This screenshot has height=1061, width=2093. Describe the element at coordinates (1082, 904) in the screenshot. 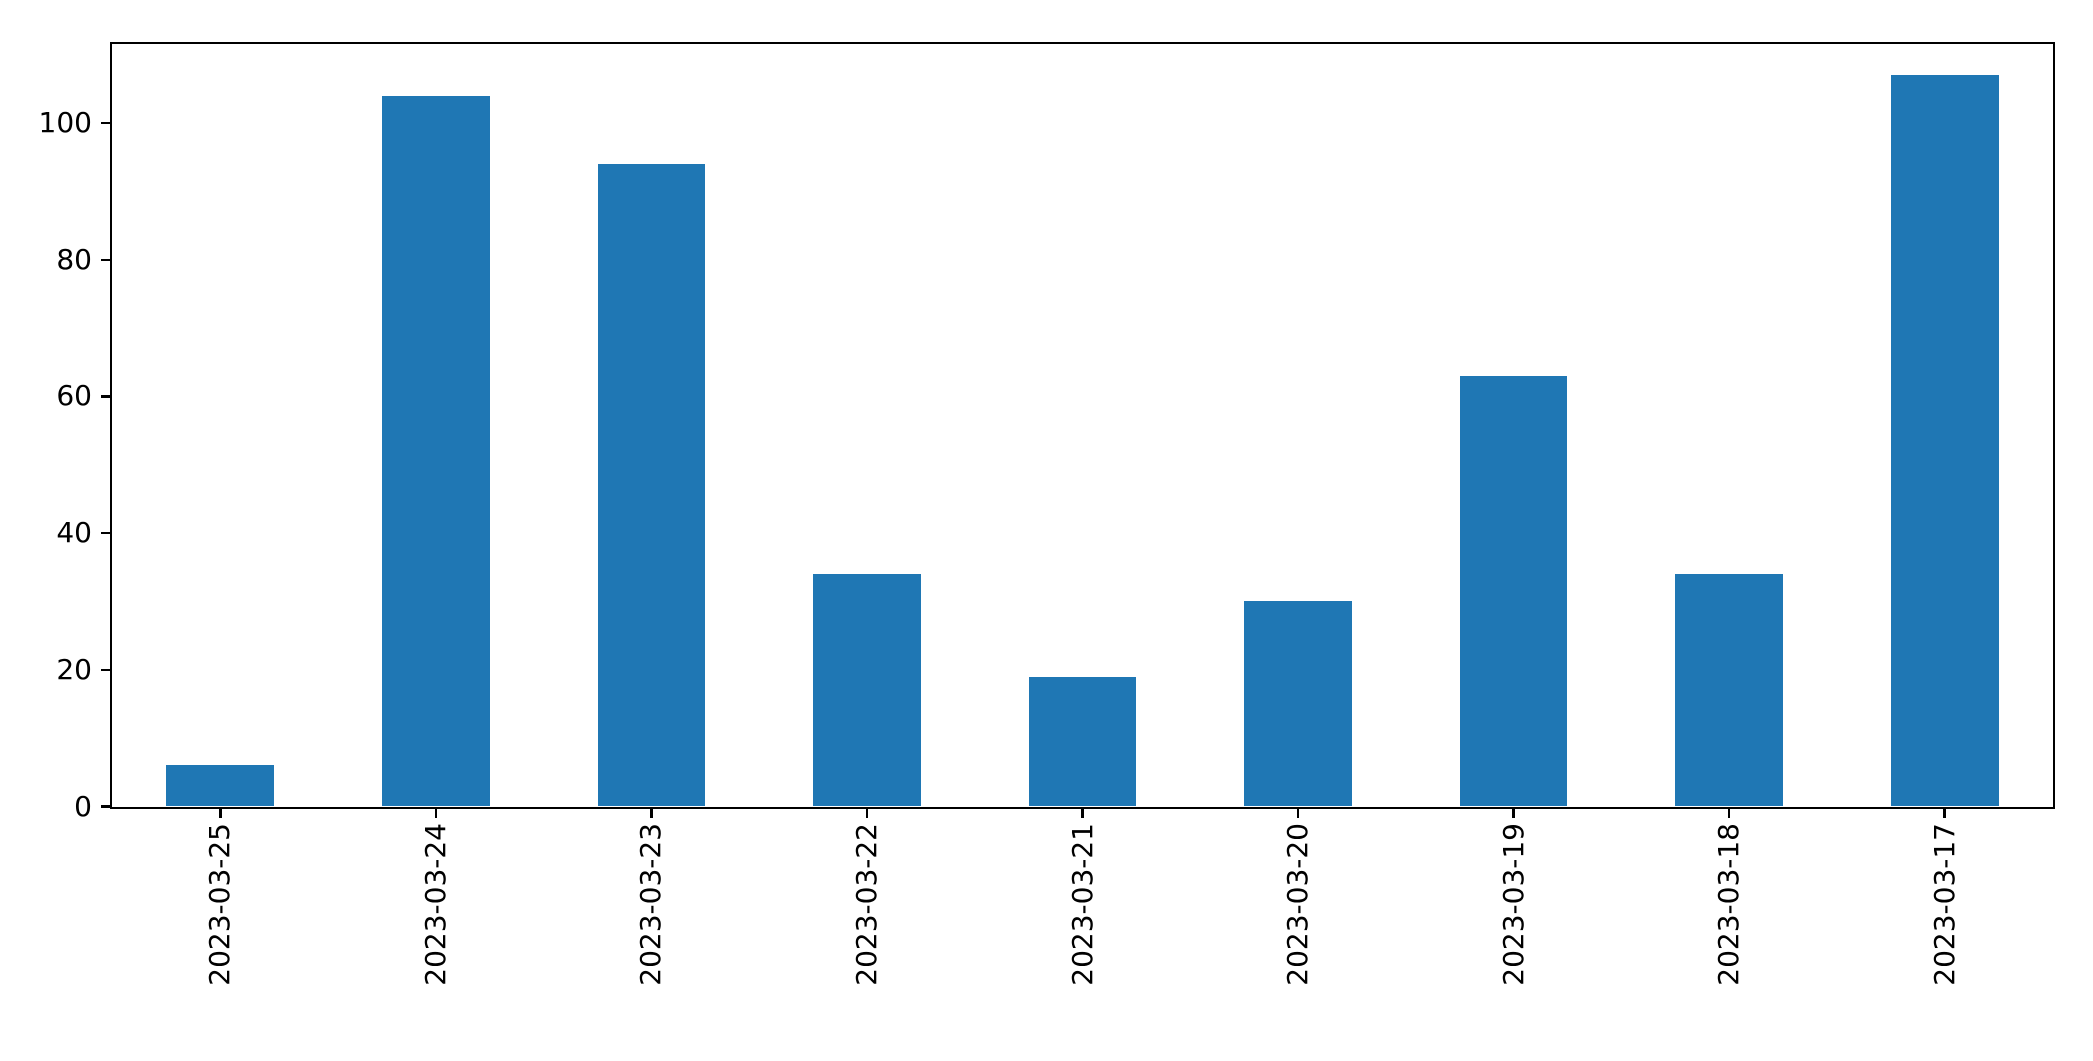

I see `x-tick-label: 2023-03-21` at that location.